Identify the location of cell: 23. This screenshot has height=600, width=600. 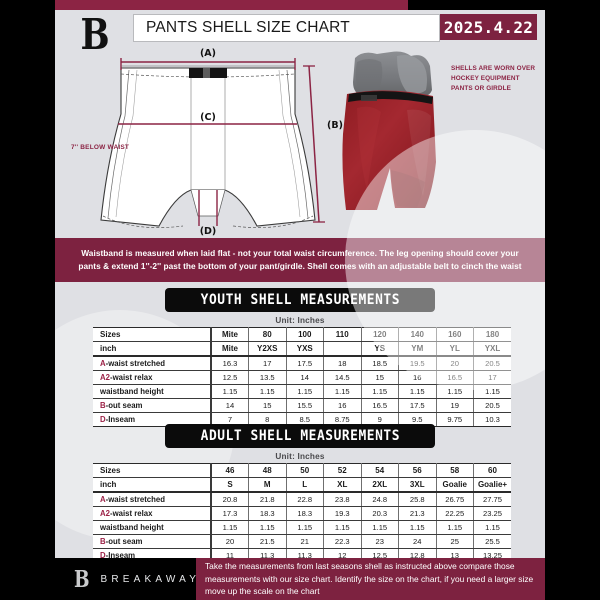
(380, 541).